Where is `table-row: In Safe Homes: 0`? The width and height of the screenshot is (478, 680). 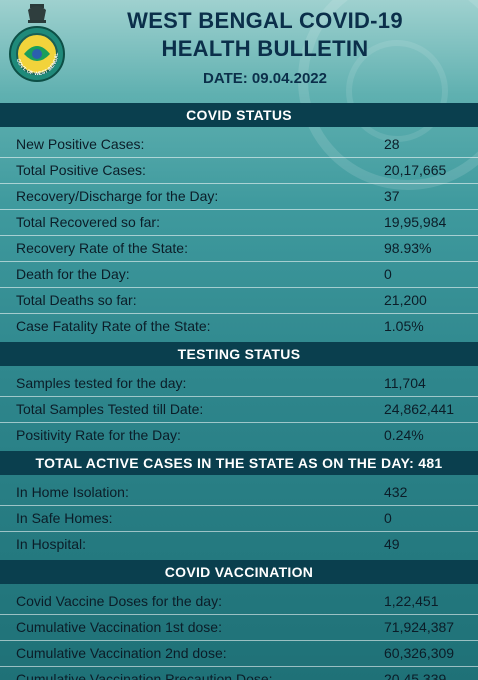 table-row: In Safe Homes: 0 is located at coordinates (239, 518).